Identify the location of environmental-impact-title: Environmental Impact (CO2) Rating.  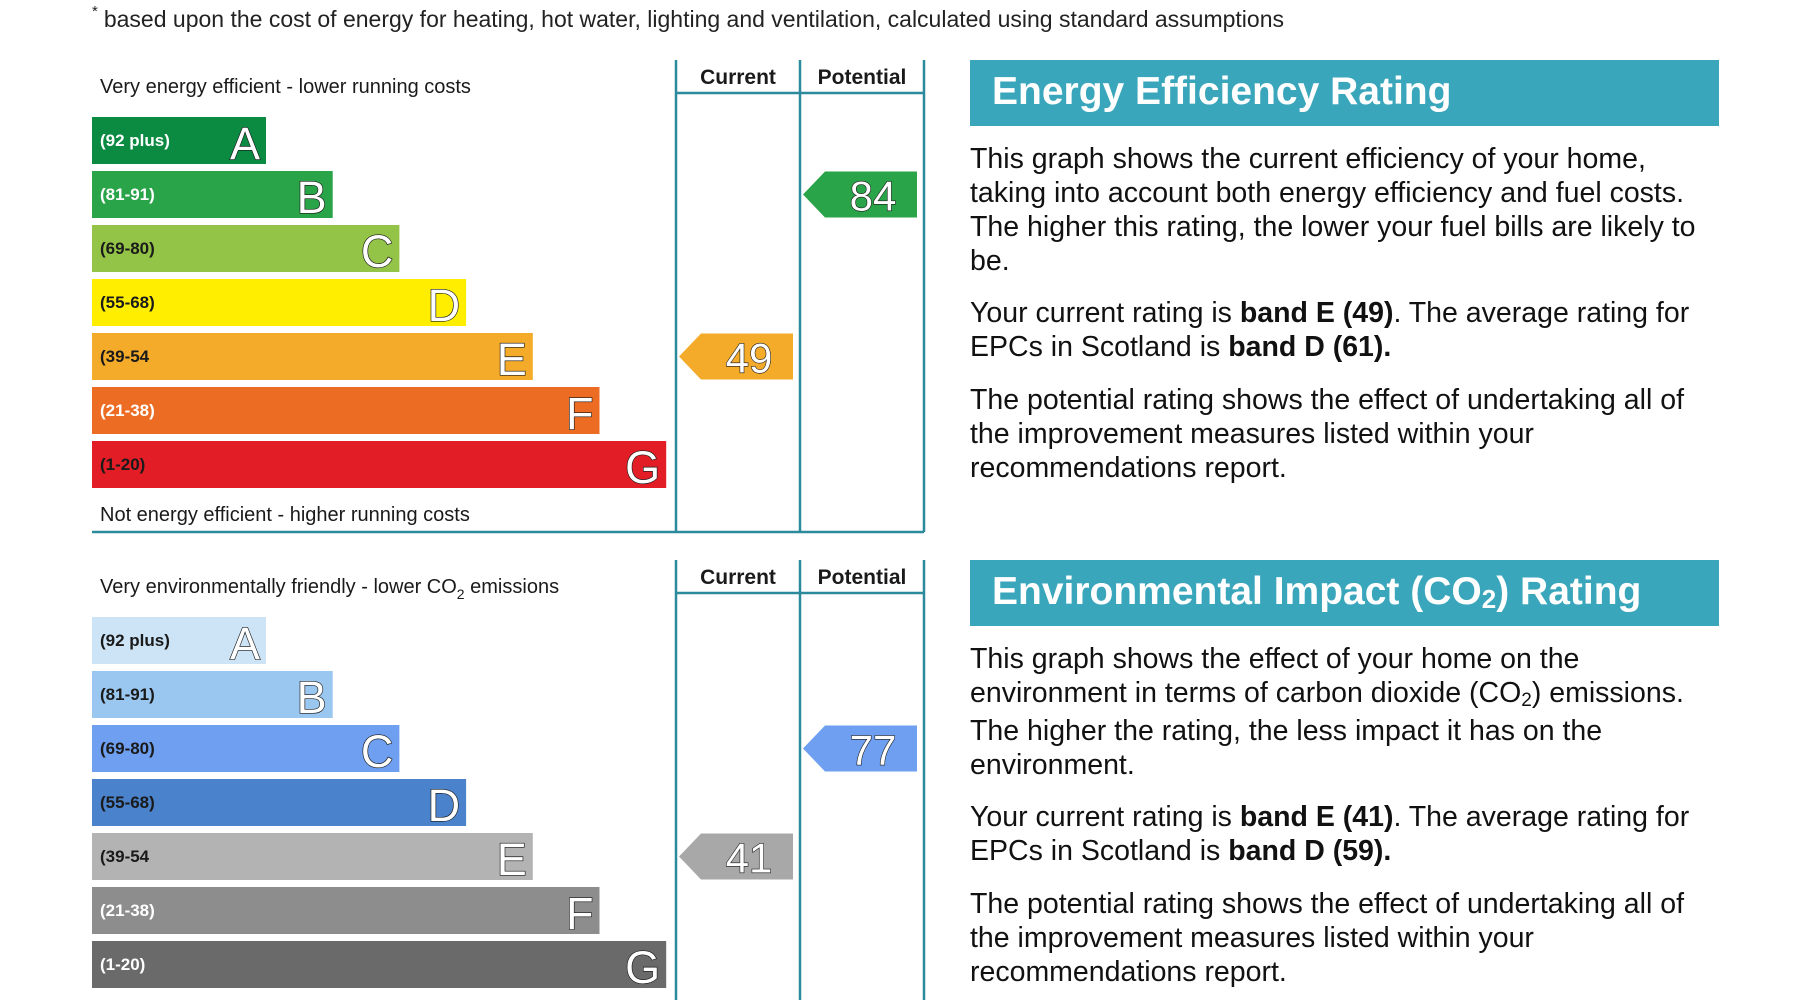
(1344, 593).